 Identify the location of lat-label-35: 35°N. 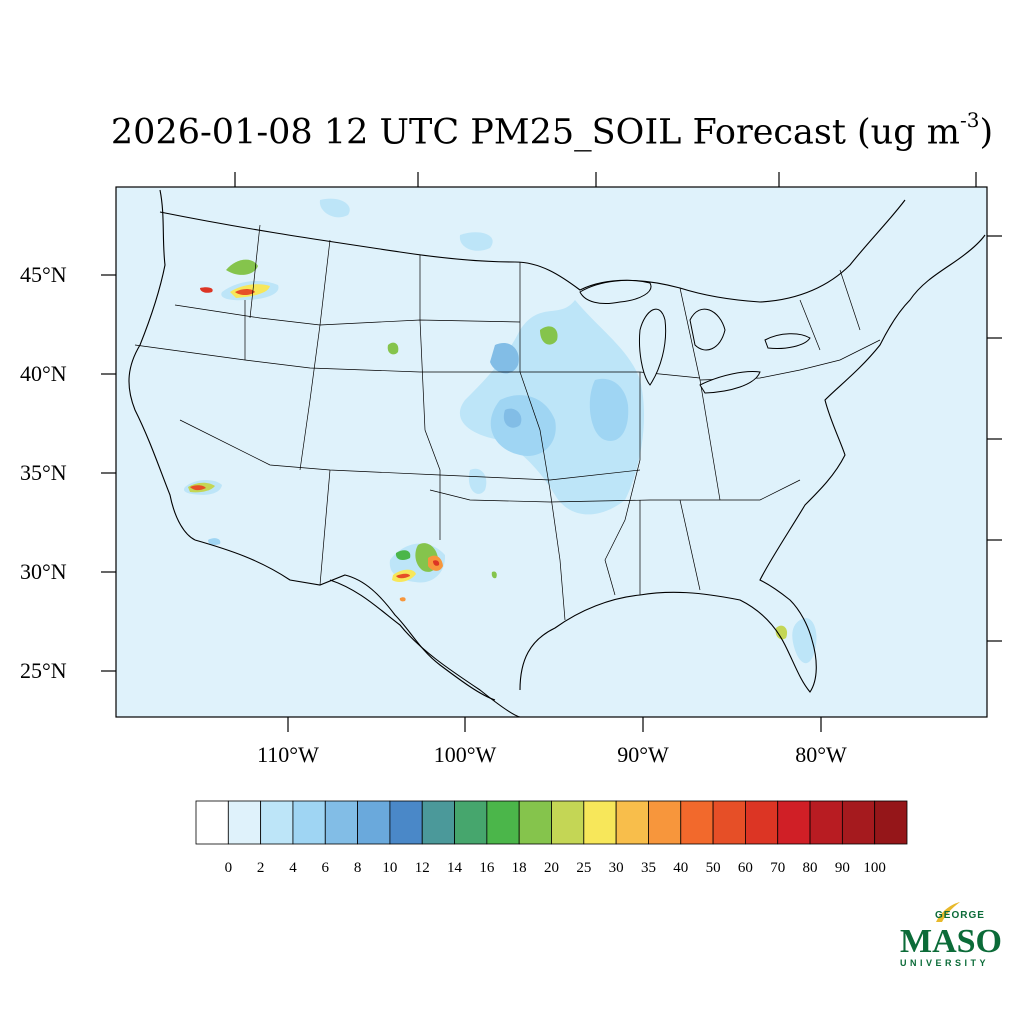
(43, 472).